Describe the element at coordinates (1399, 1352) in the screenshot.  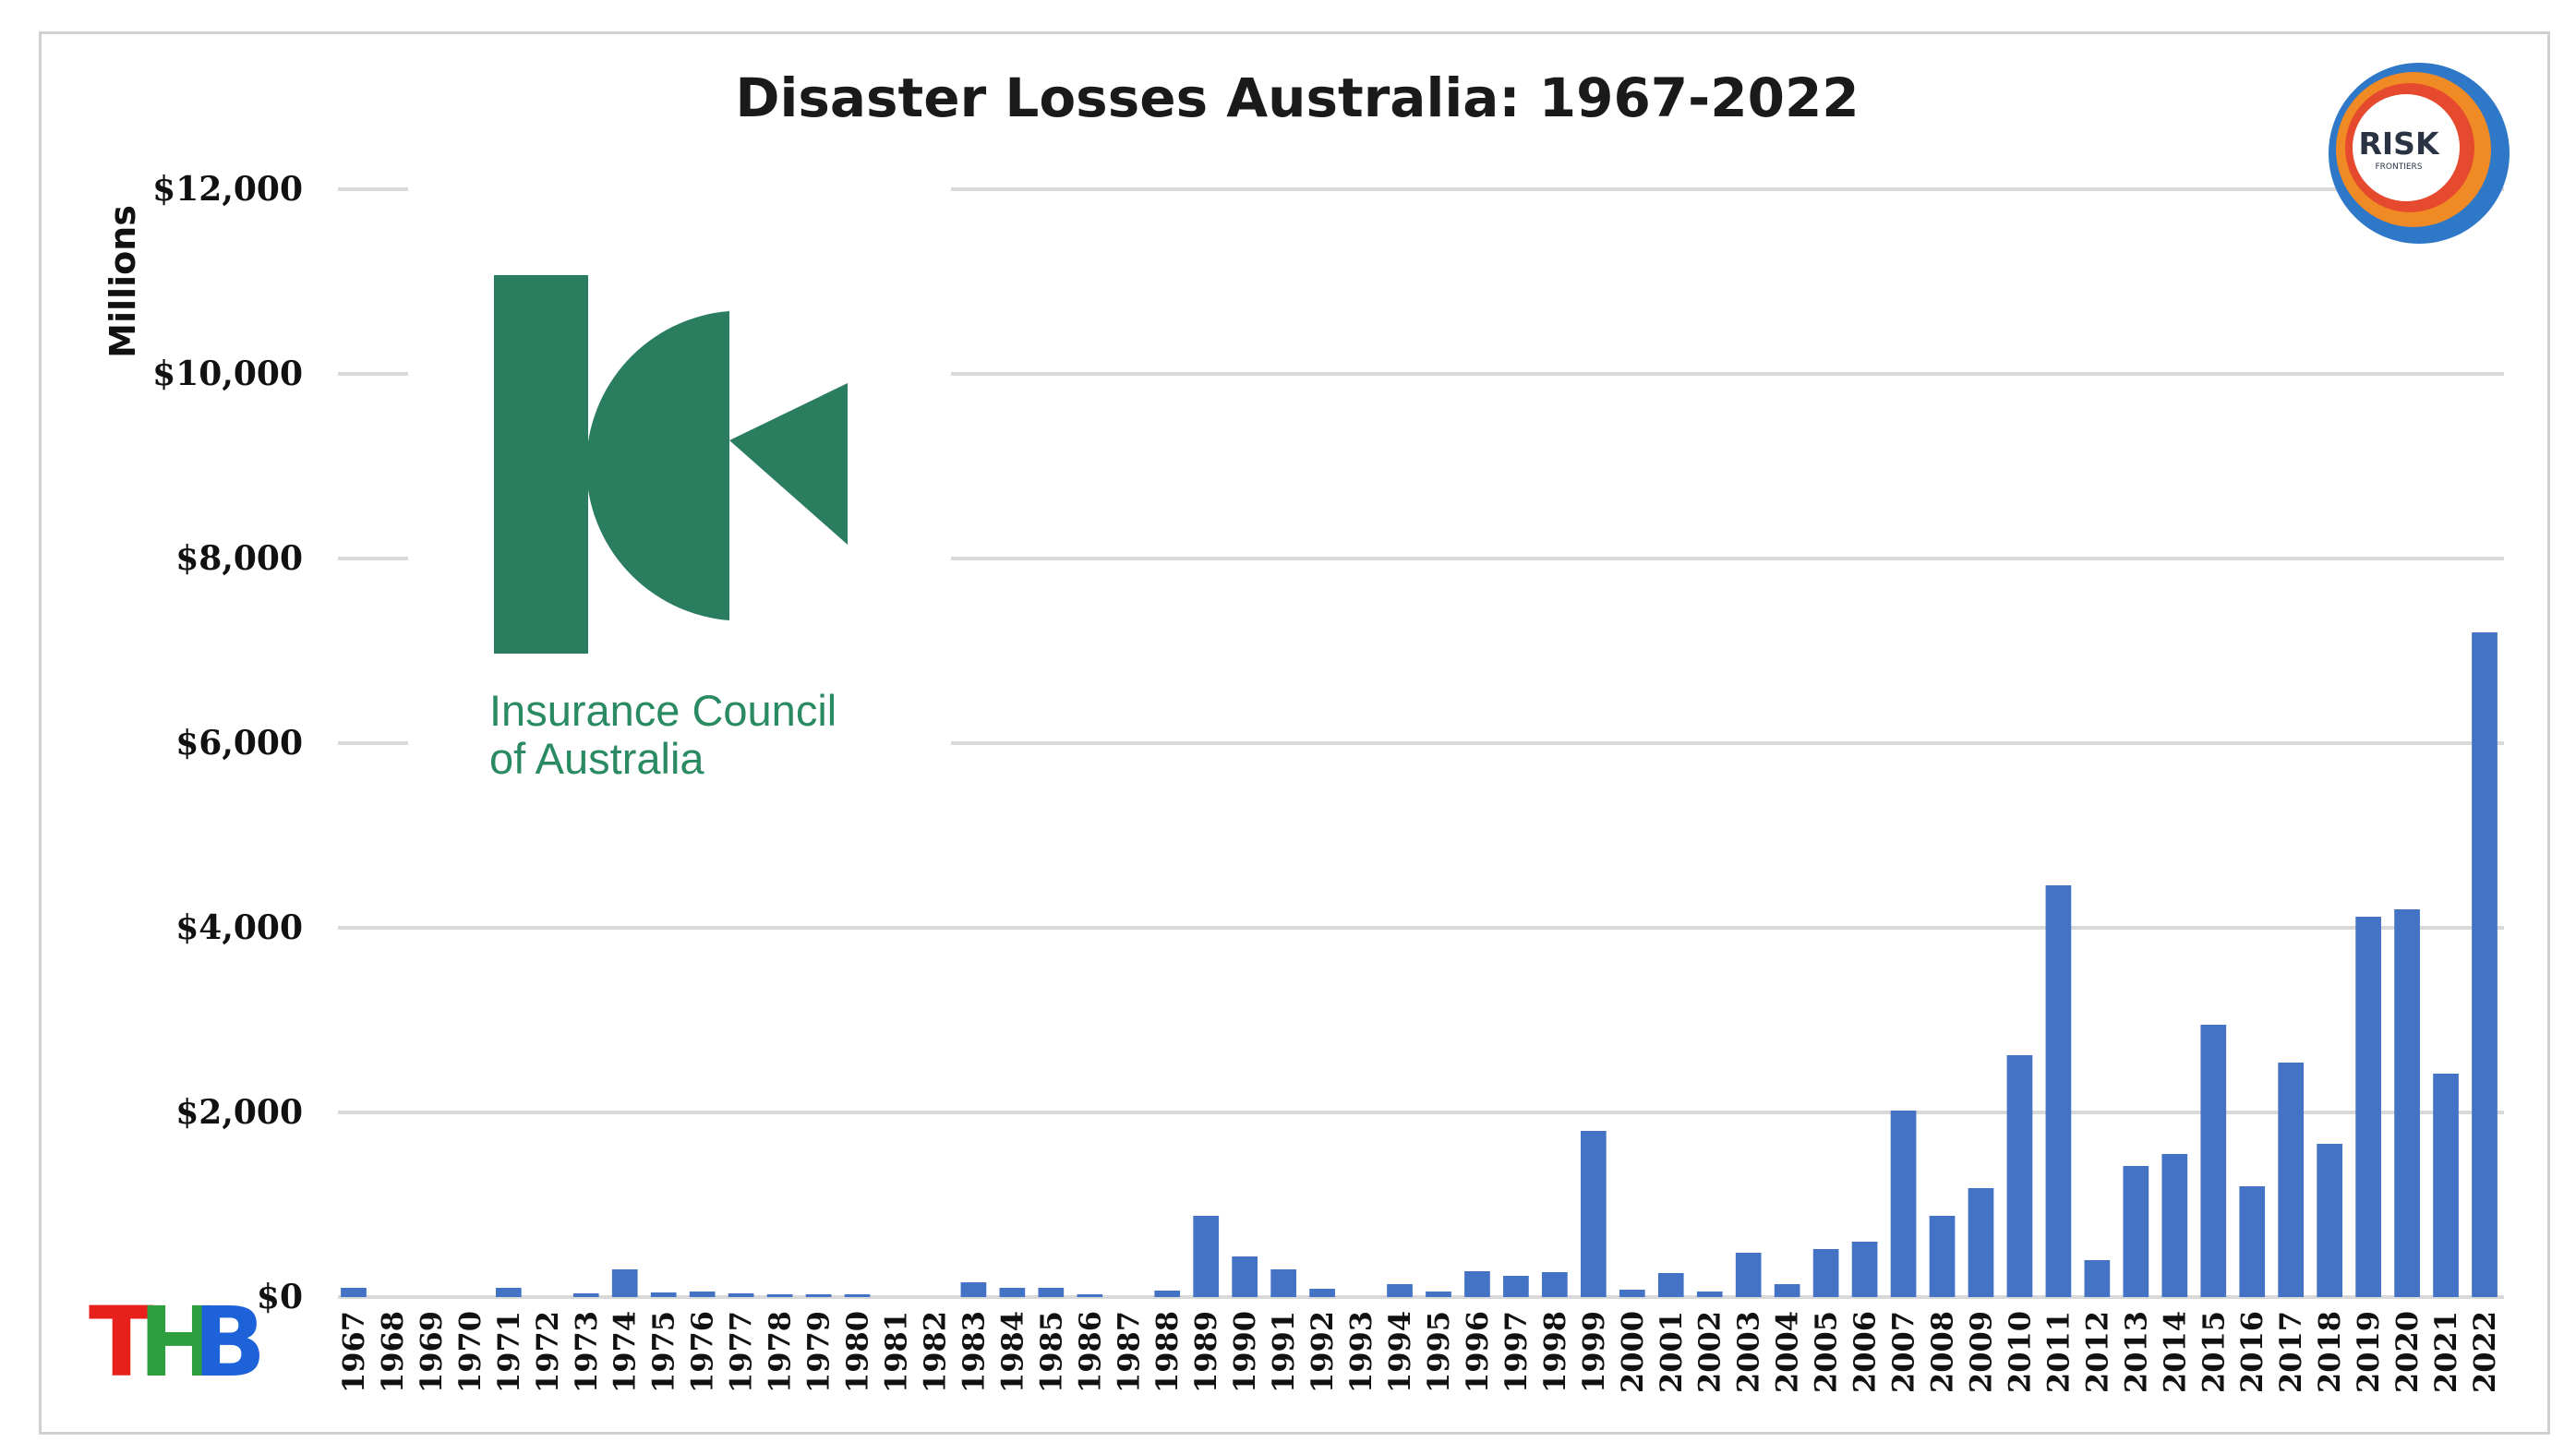
I see `x-tick-label: 1994` at that location.